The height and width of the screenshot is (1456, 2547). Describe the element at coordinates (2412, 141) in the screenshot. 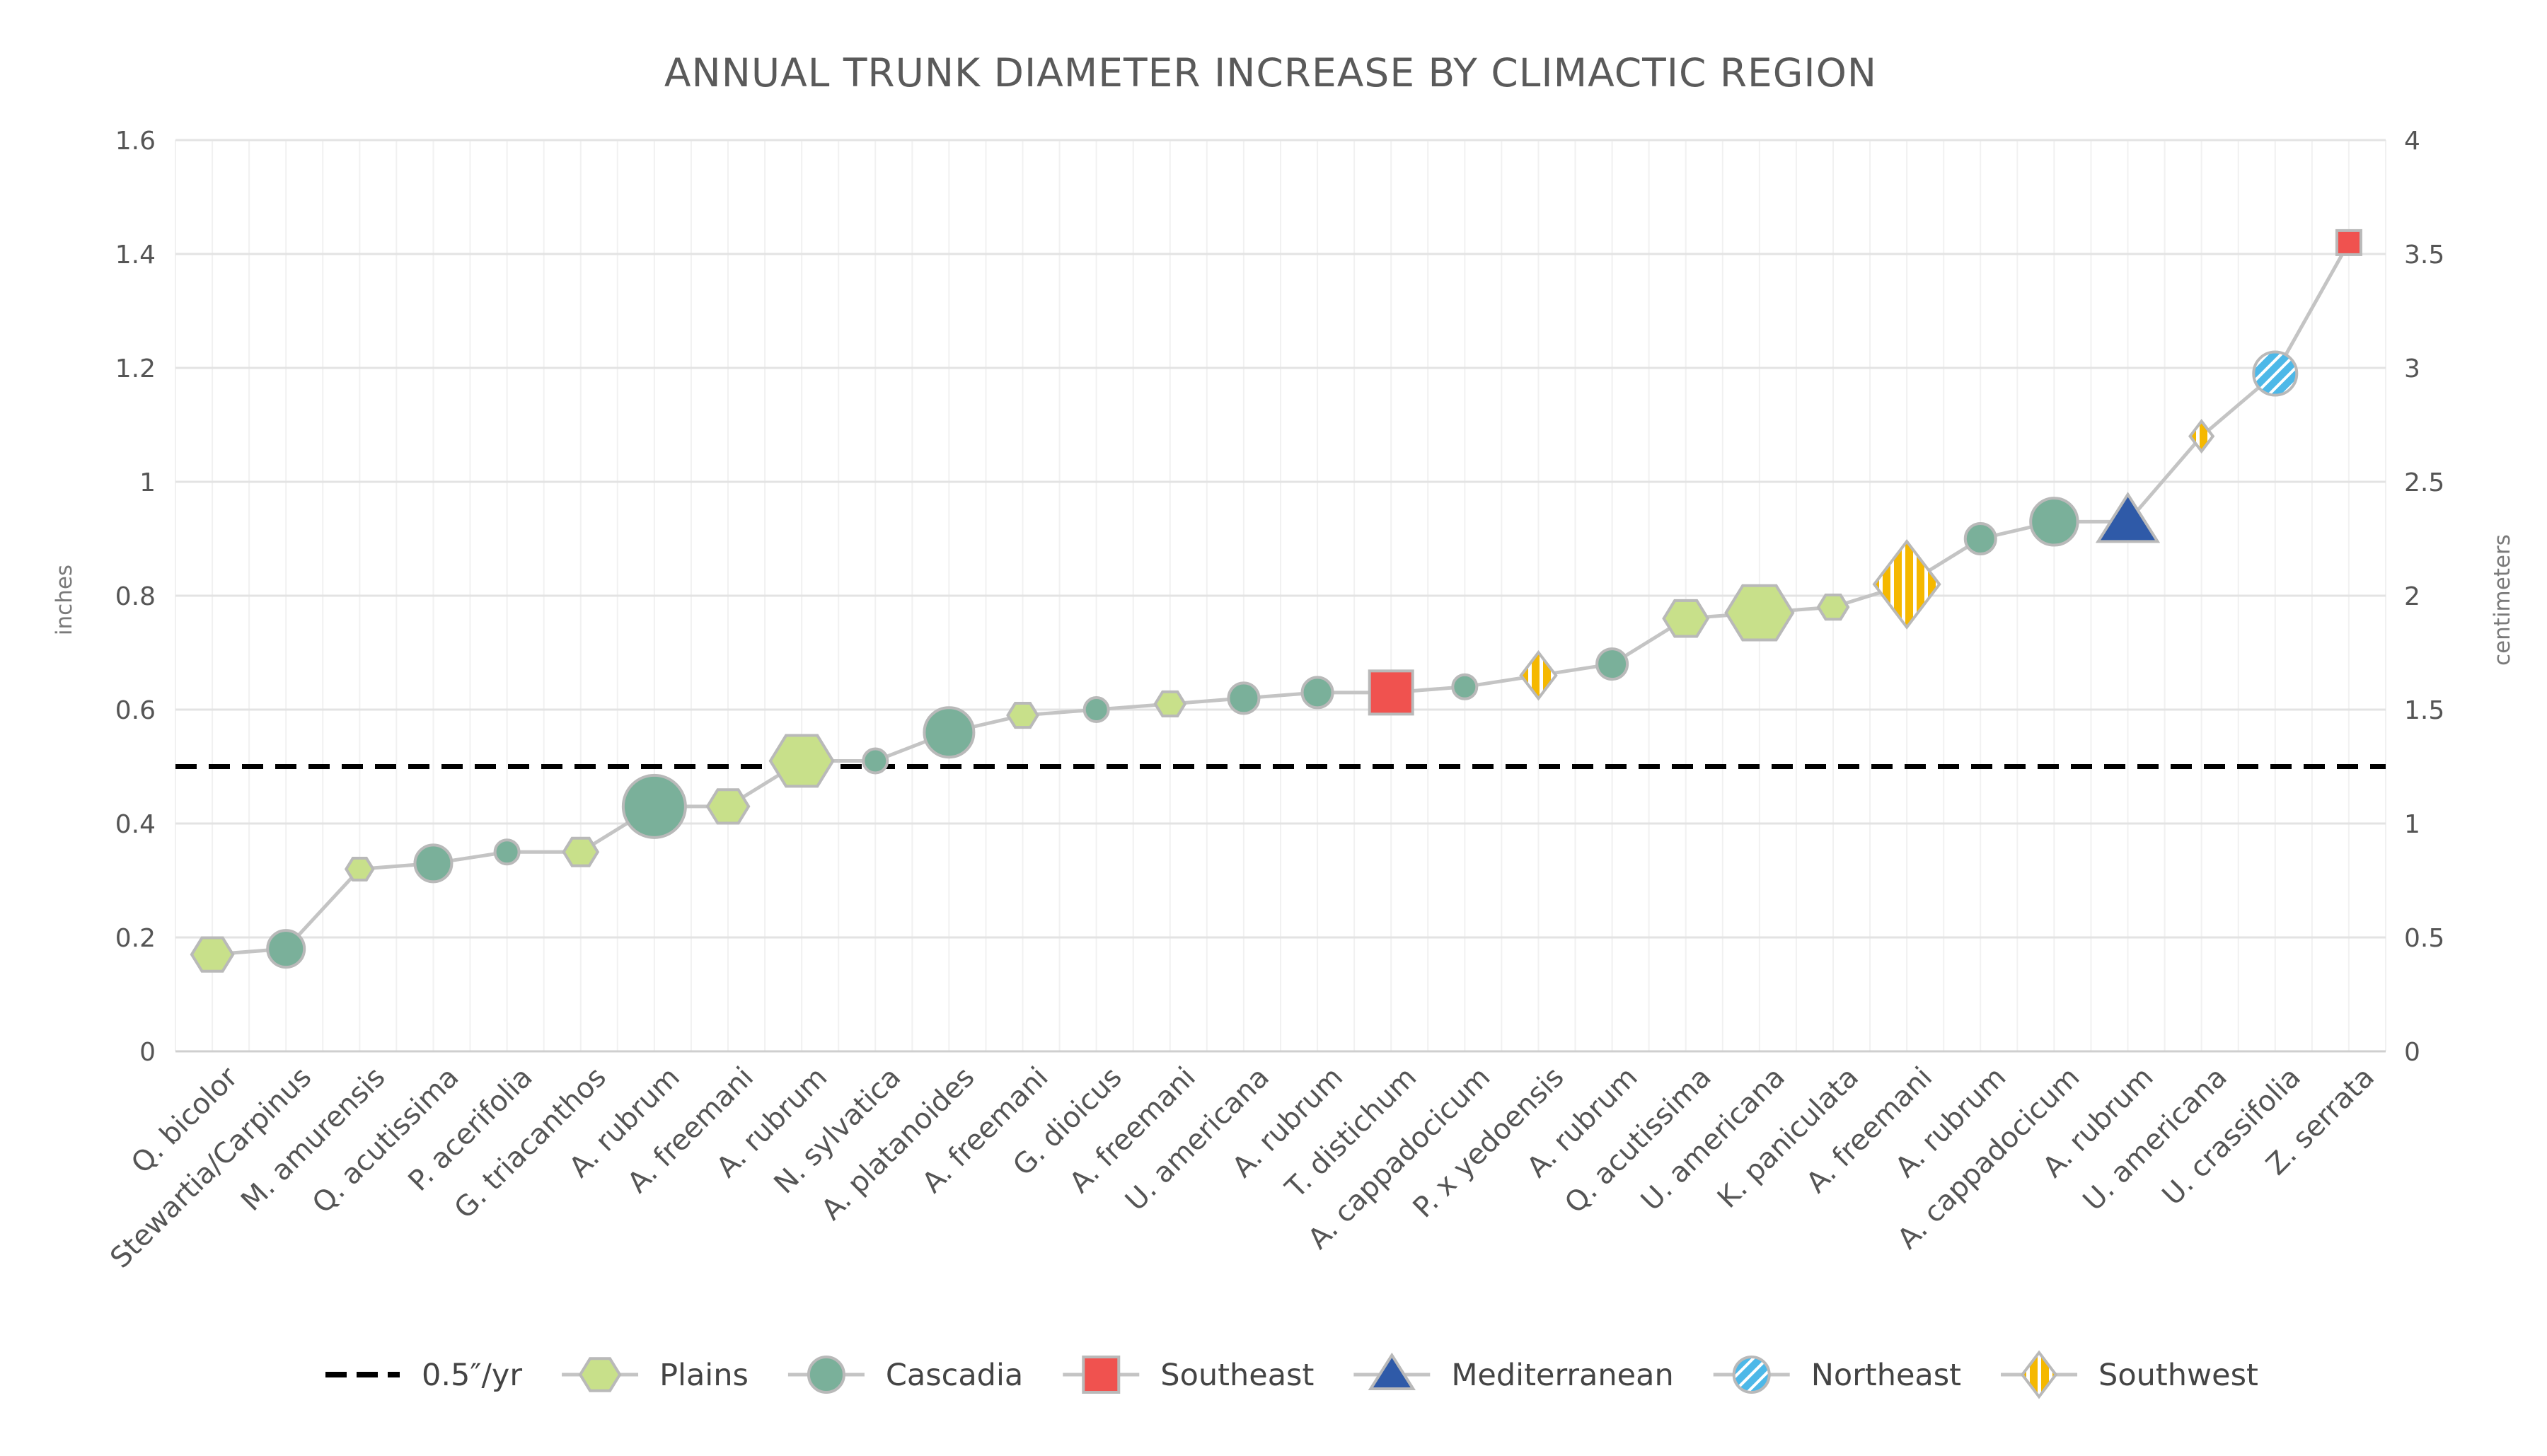

I see `y-tick-label-right: 4` at that location.